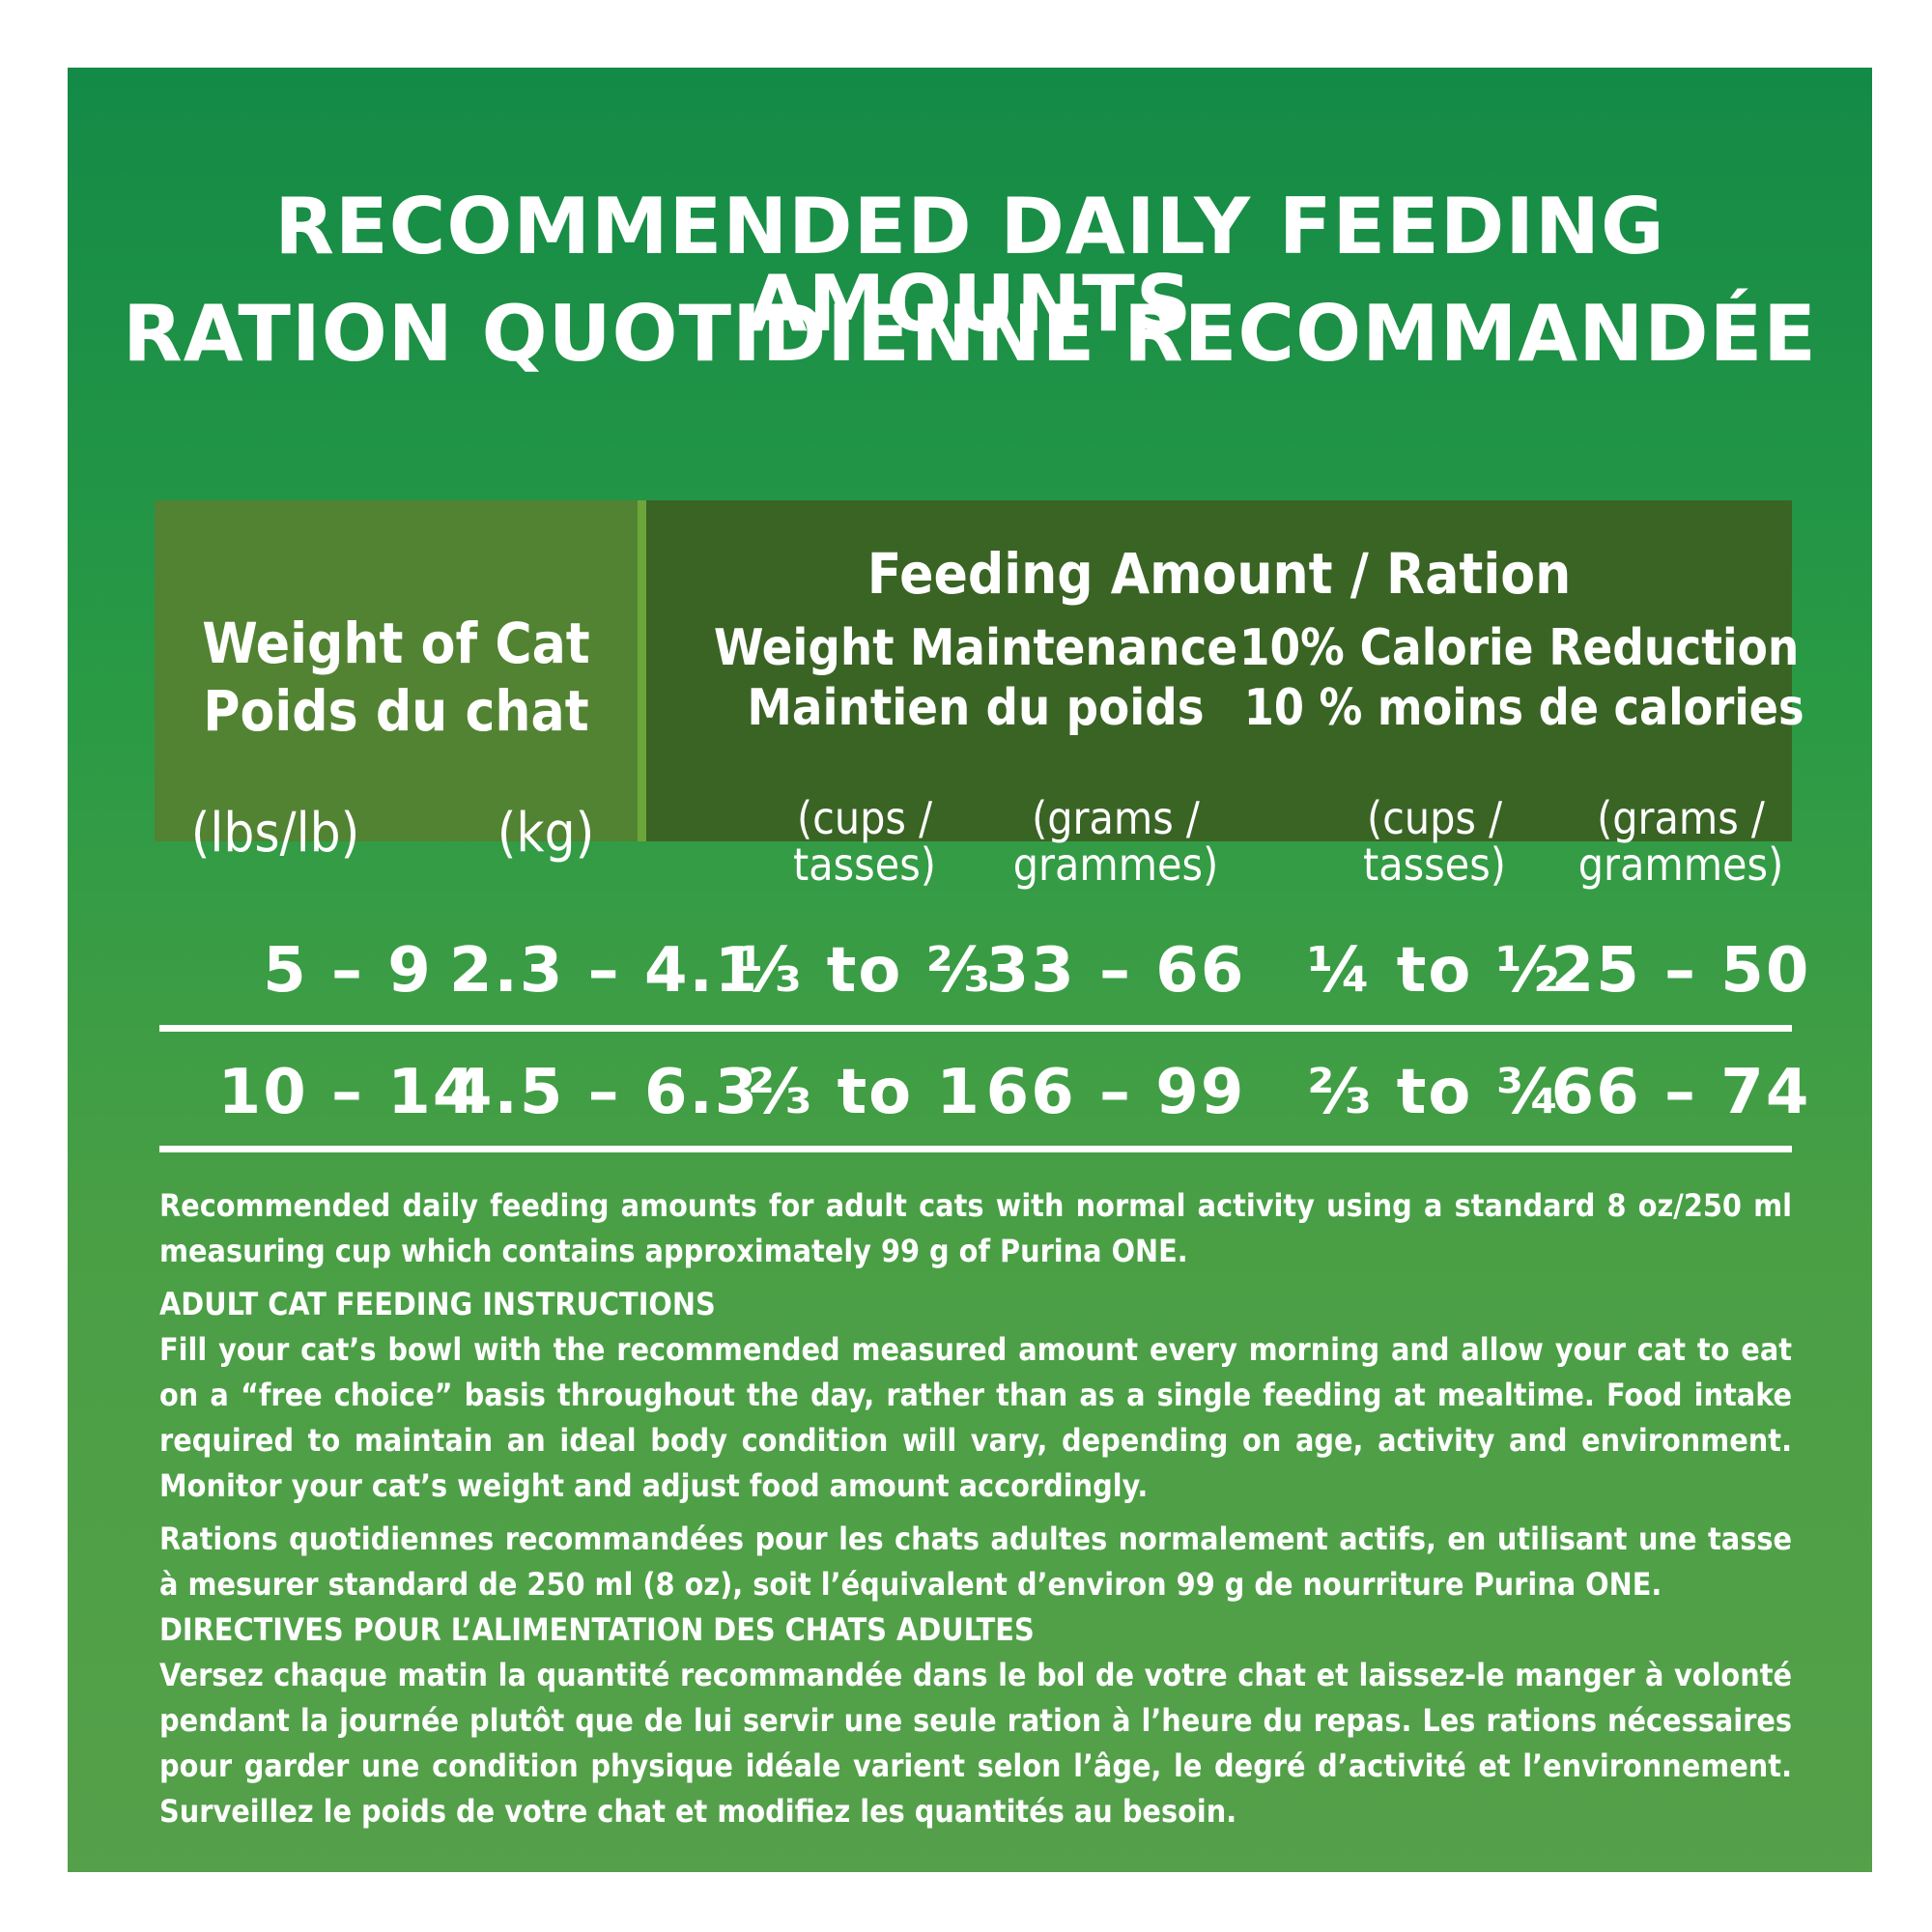  I want to click on maint-cups-unit-2: tasses), so click(864, 864).